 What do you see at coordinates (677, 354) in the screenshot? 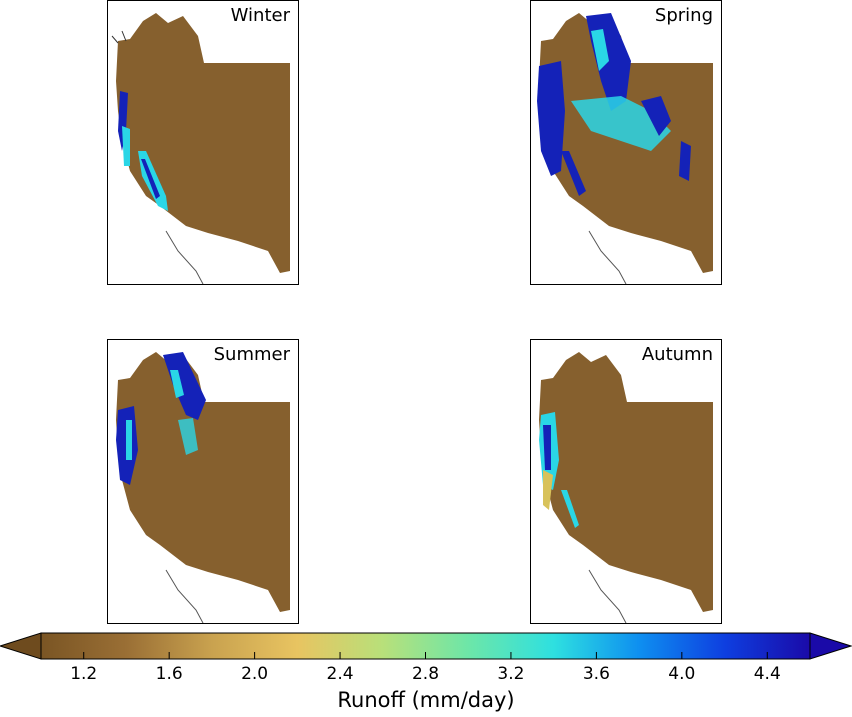
I see `panel-title: Autumn` at bounding box center [677, 354].